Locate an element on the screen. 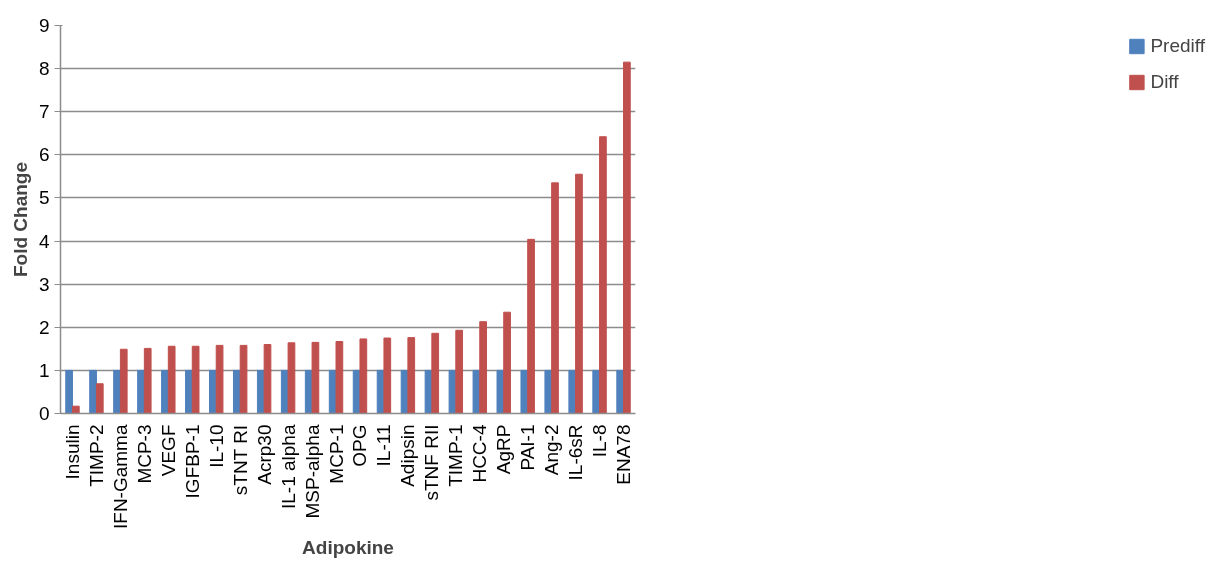 The image size is (1220, 565). x-tick-label: IL-1 alpha is located at coordinates (288, 467).